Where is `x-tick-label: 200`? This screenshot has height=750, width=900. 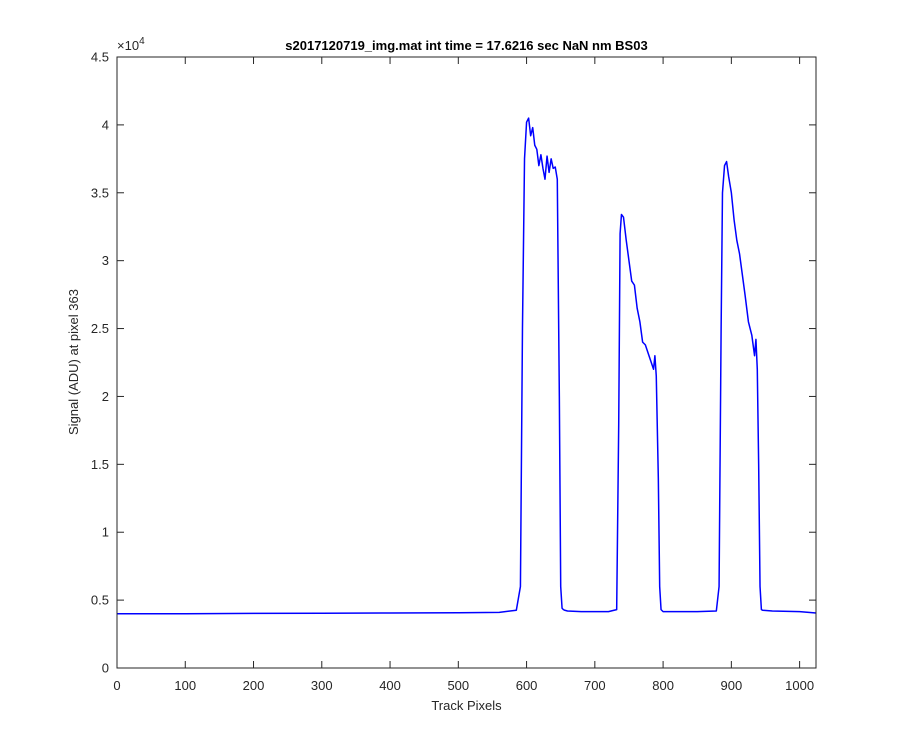 x-tick-label: 200 is located at coordinates (254, 685).